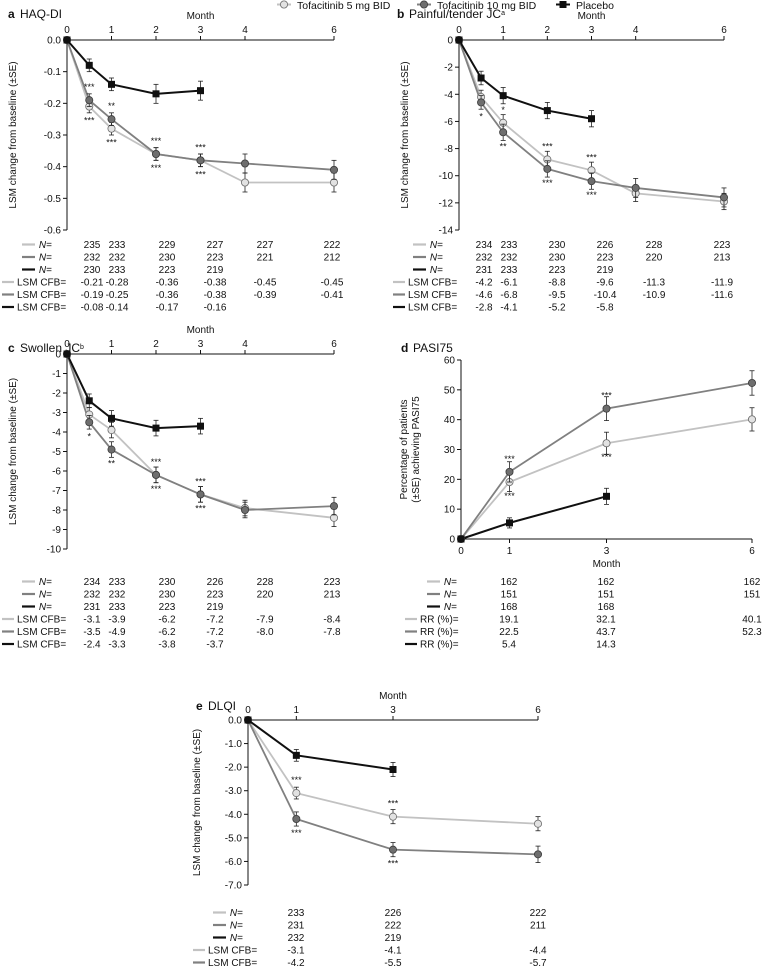 This screenshot has width=765, height=967. I want to click on table-cell: 32.1, so click(606, 620).